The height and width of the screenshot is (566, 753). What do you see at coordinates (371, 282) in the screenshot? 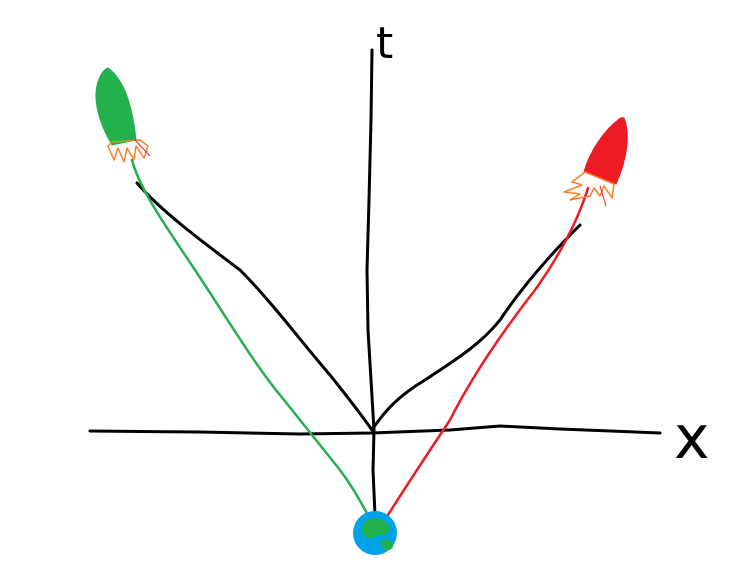
I see `time-axis` at bounding box center [371, 282].